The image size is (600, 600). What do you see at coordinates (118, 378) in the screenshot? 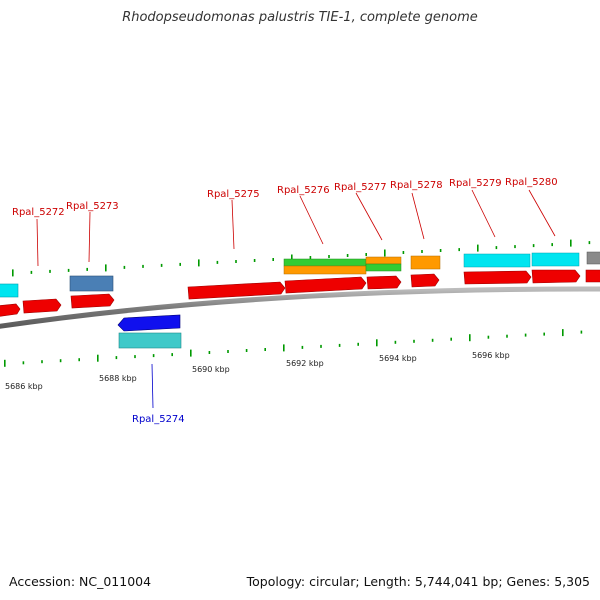
I see `scale-label-5688: 5688 kbp` at bounding box center [118, 378].